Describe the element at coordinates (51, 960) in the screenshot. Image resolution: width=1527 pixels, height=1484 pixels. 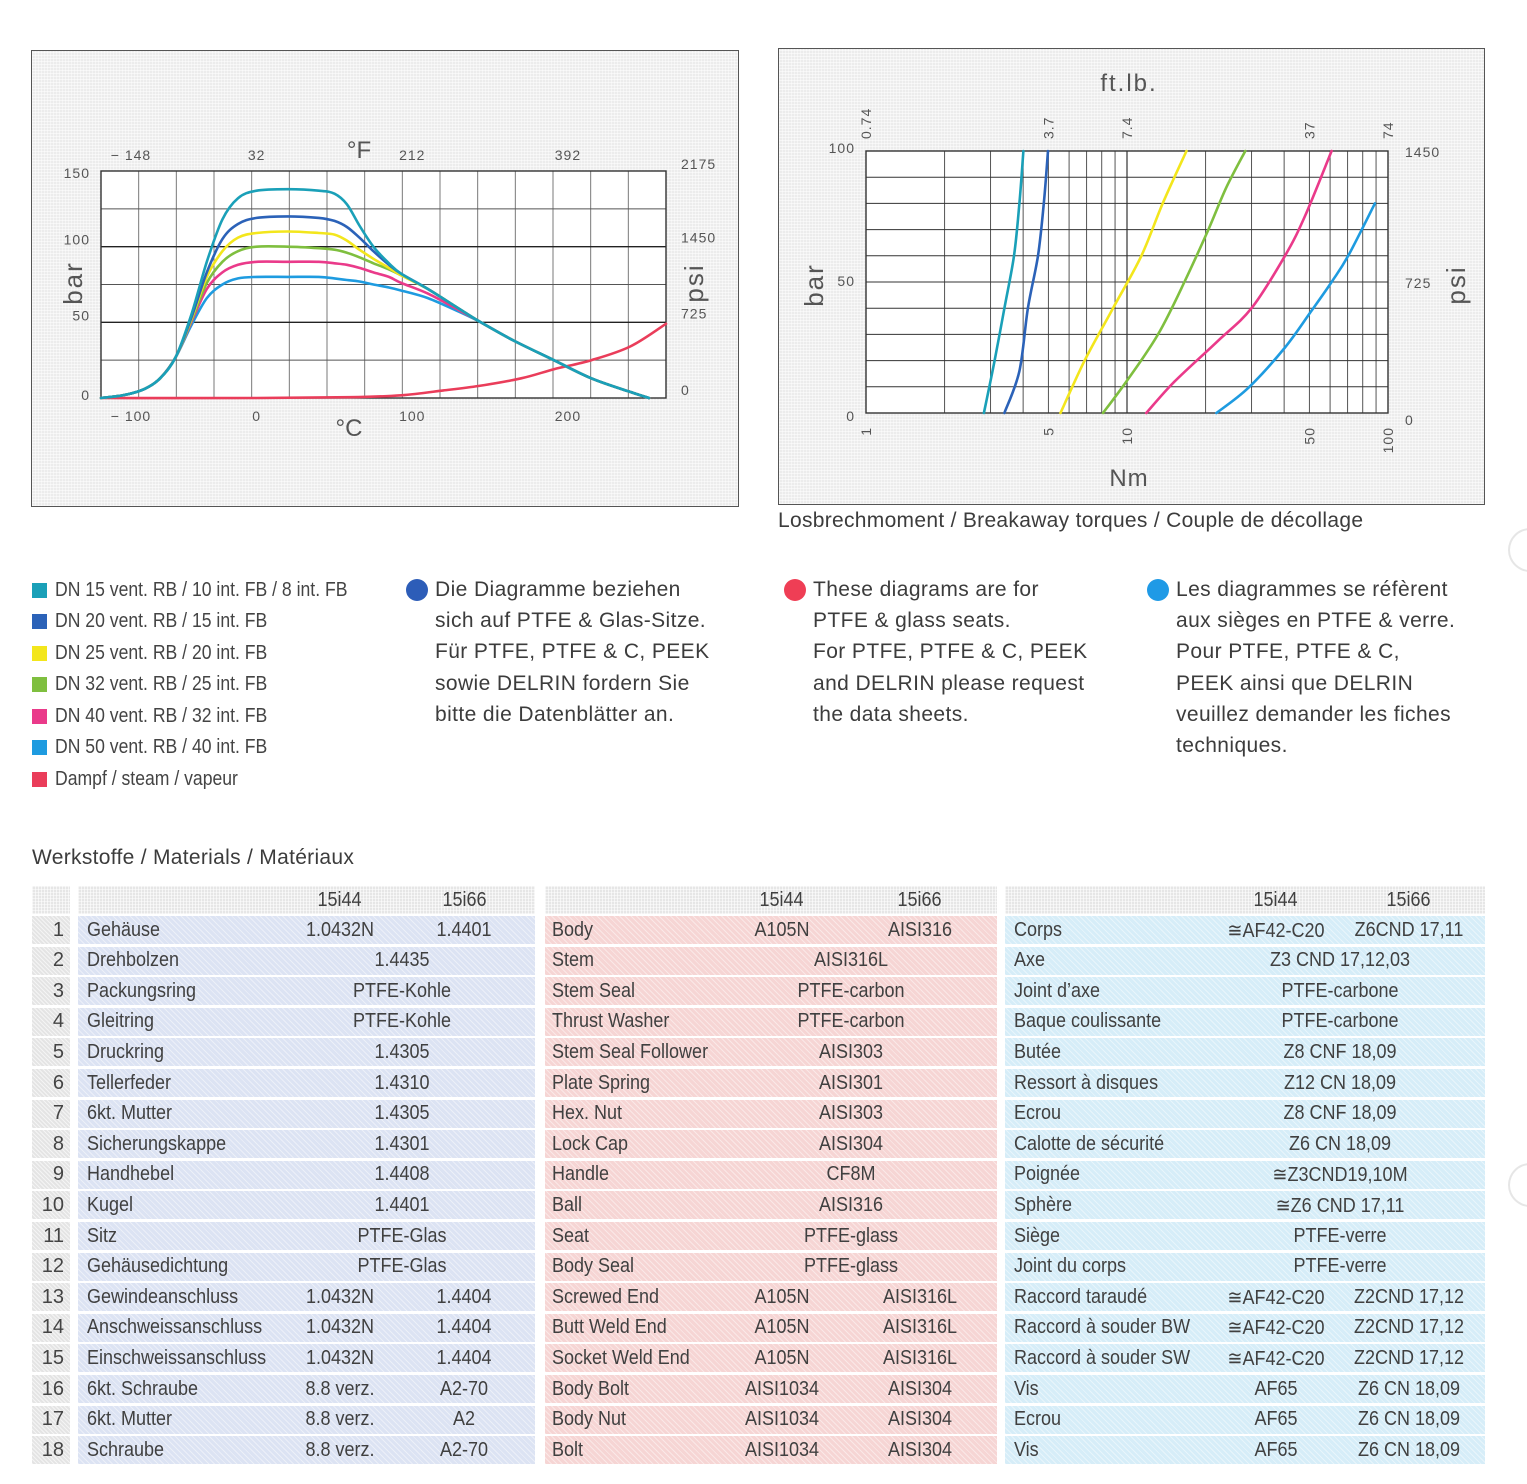
I see `row-number: 2` at that location.